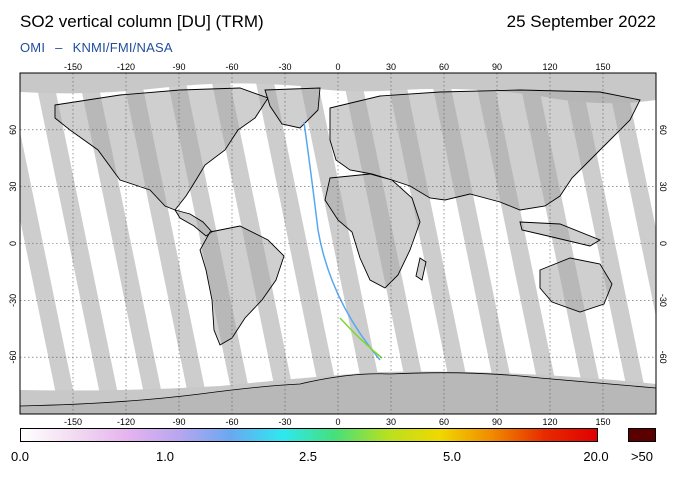 This screenshot has width=676, height=480. What do you see at coordinates (642, 435) in the screenshot?
I see `colorbar-over-box` at bounding box center [642, 435].